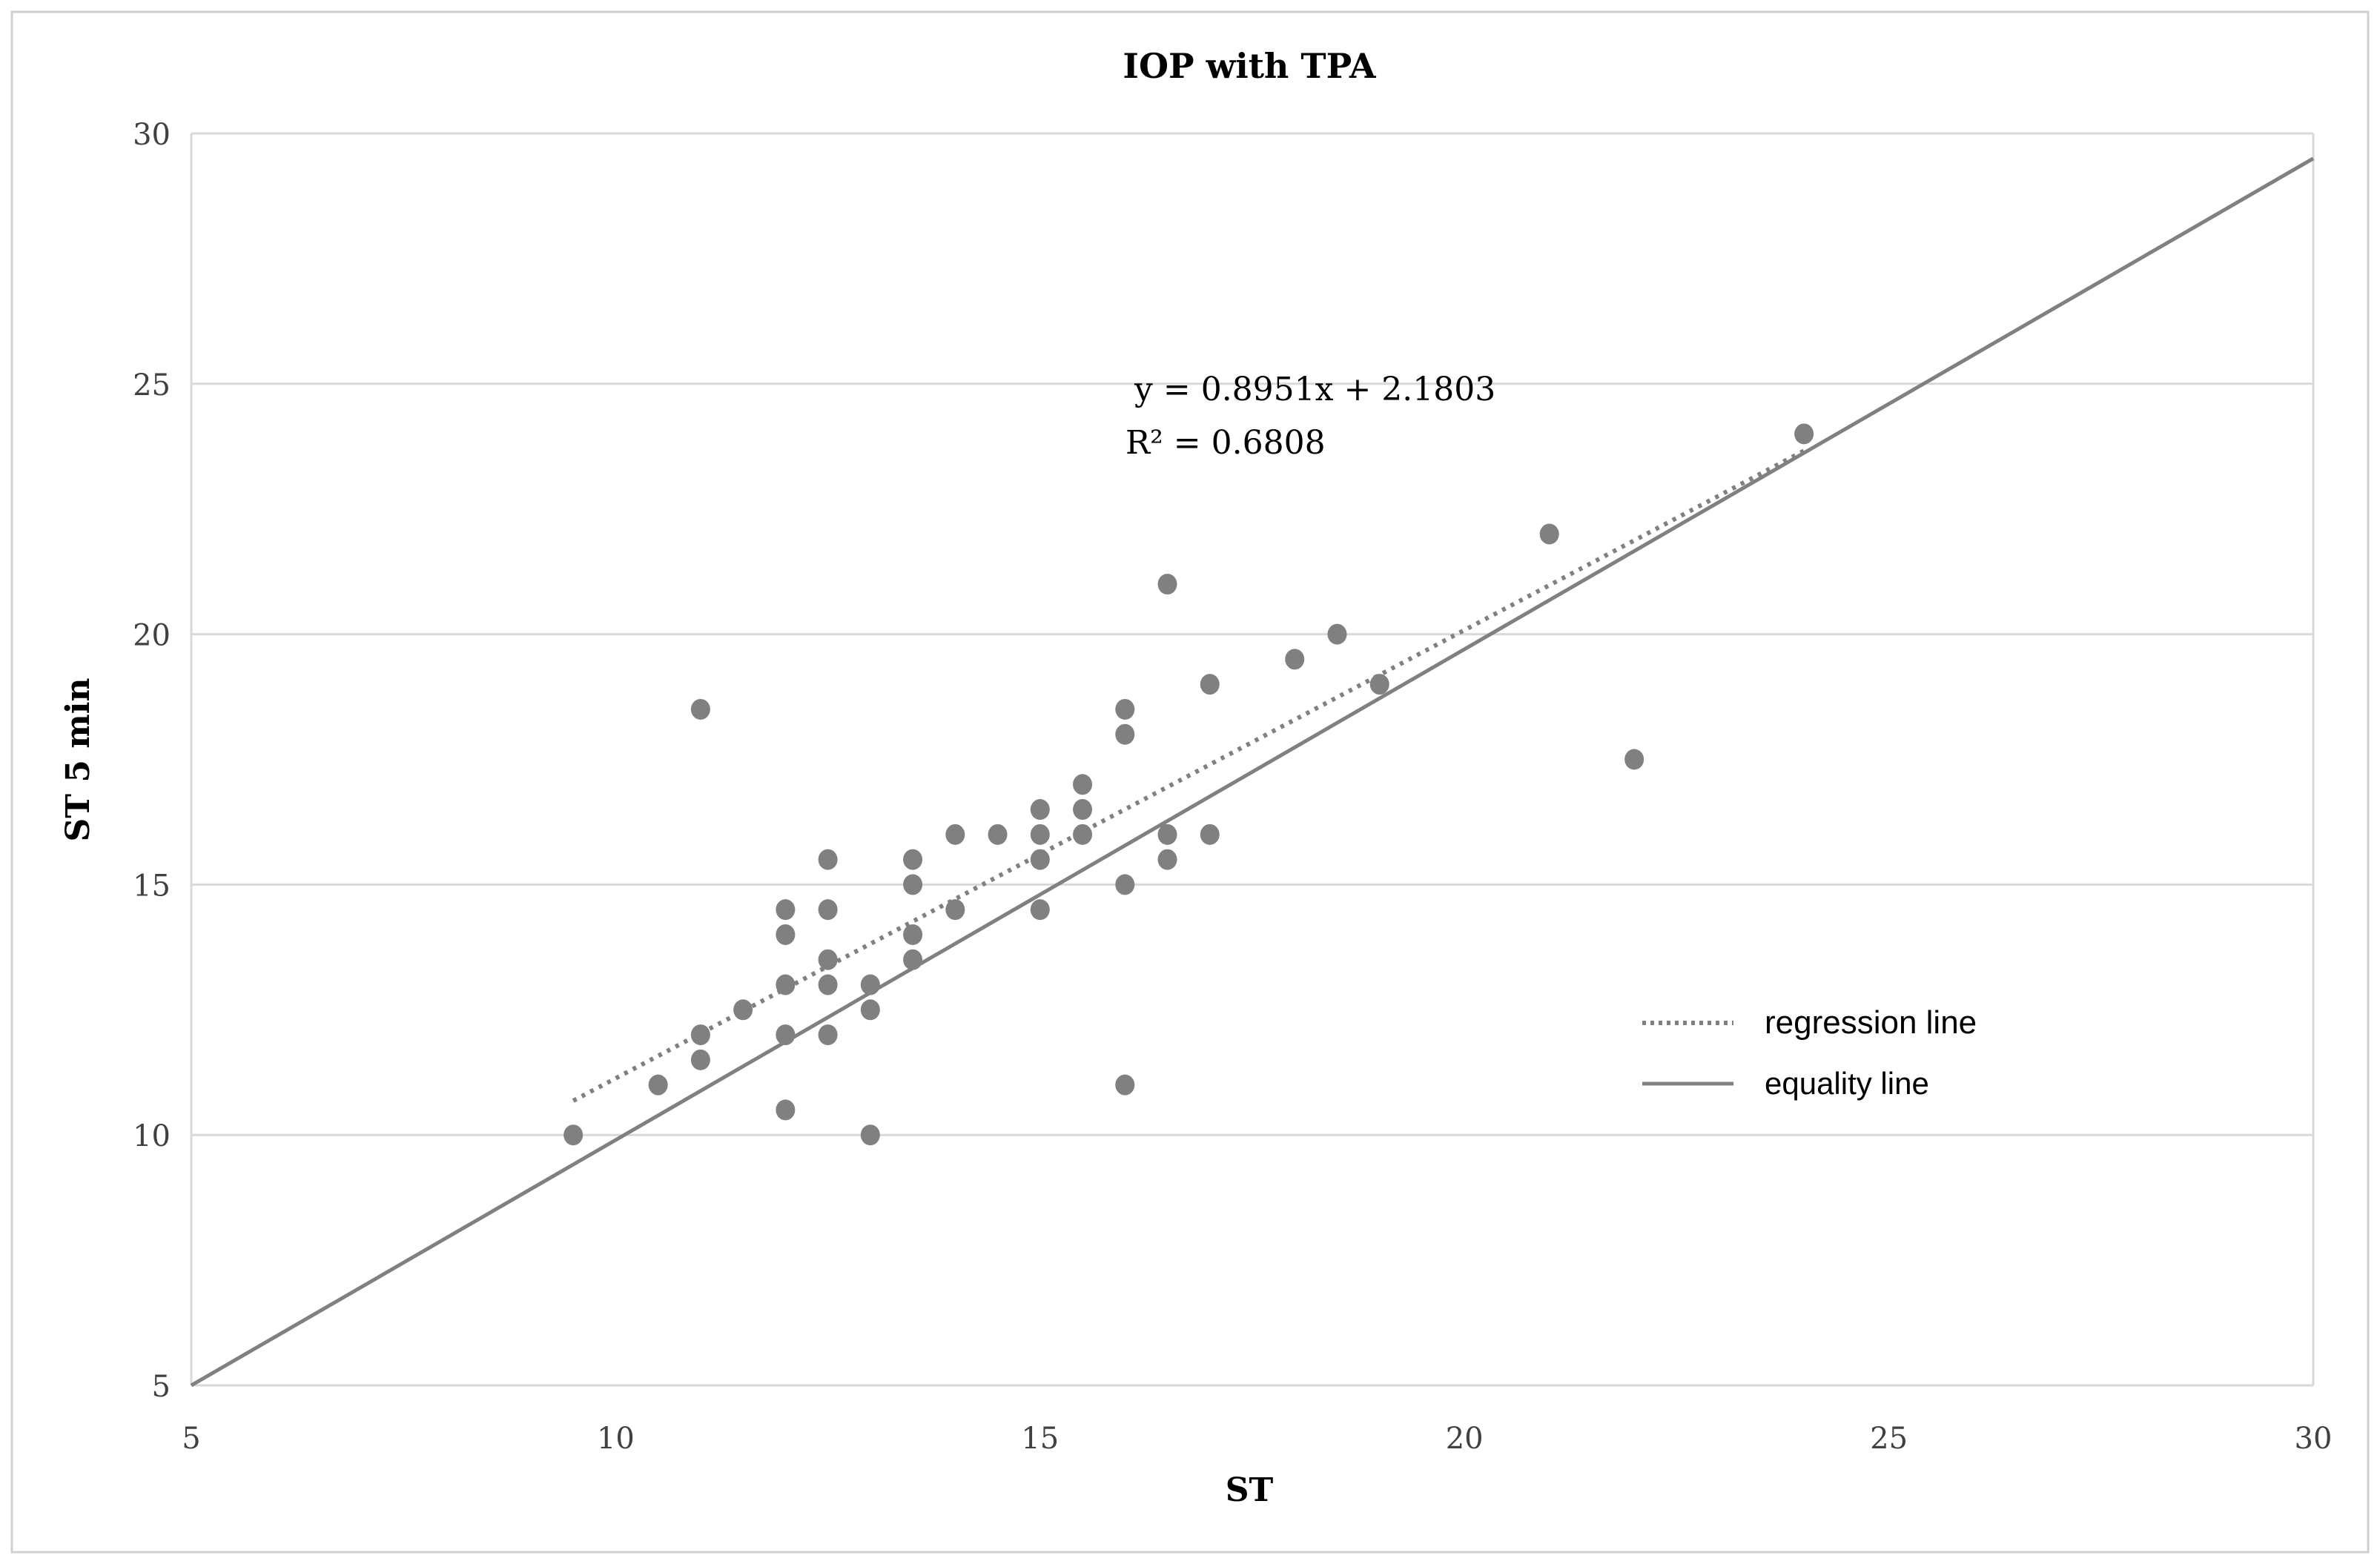 This screenshot has height=1564, width=2380. What do you see at coordinates (1250, 1490) in the screenshot?
I see `x-axis-label: ST` at bounding box center [1250, 1490].